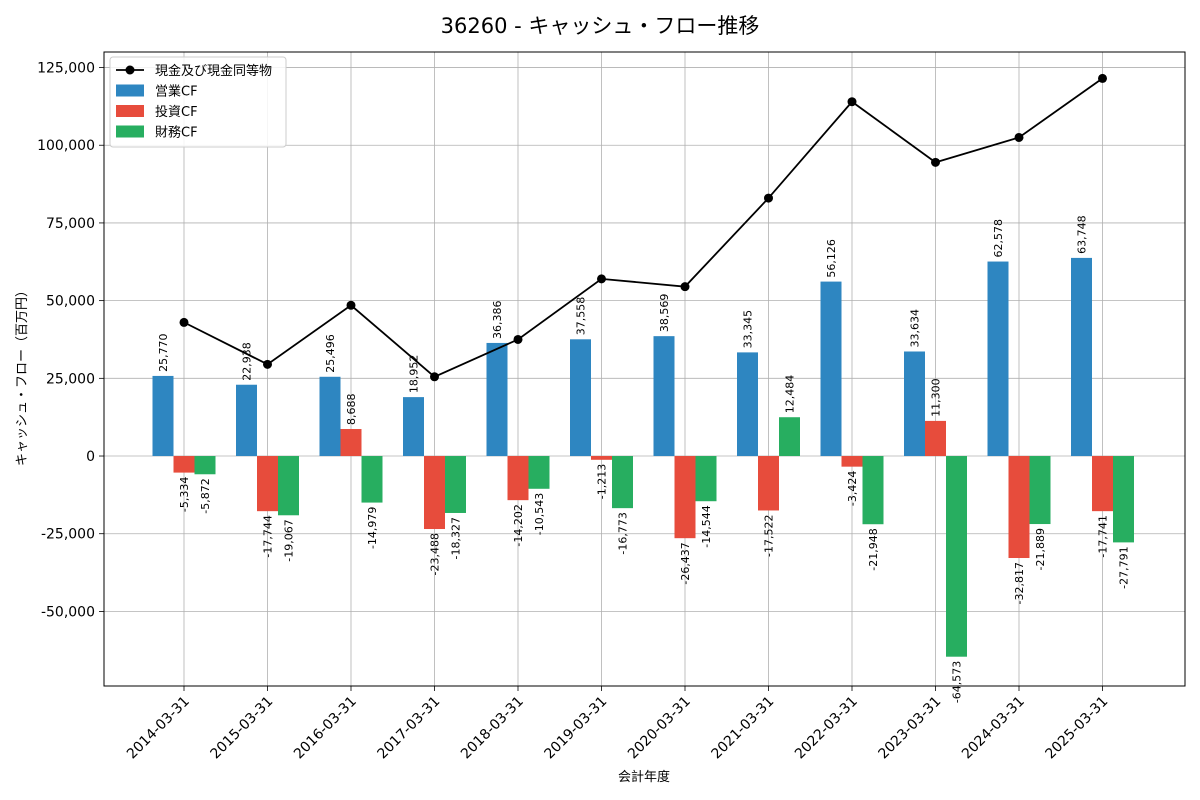  What do you see at coordinates (1082, 234) in the screenshot?
I see `data-label: 63,748` at bounding box center [1082, 234].